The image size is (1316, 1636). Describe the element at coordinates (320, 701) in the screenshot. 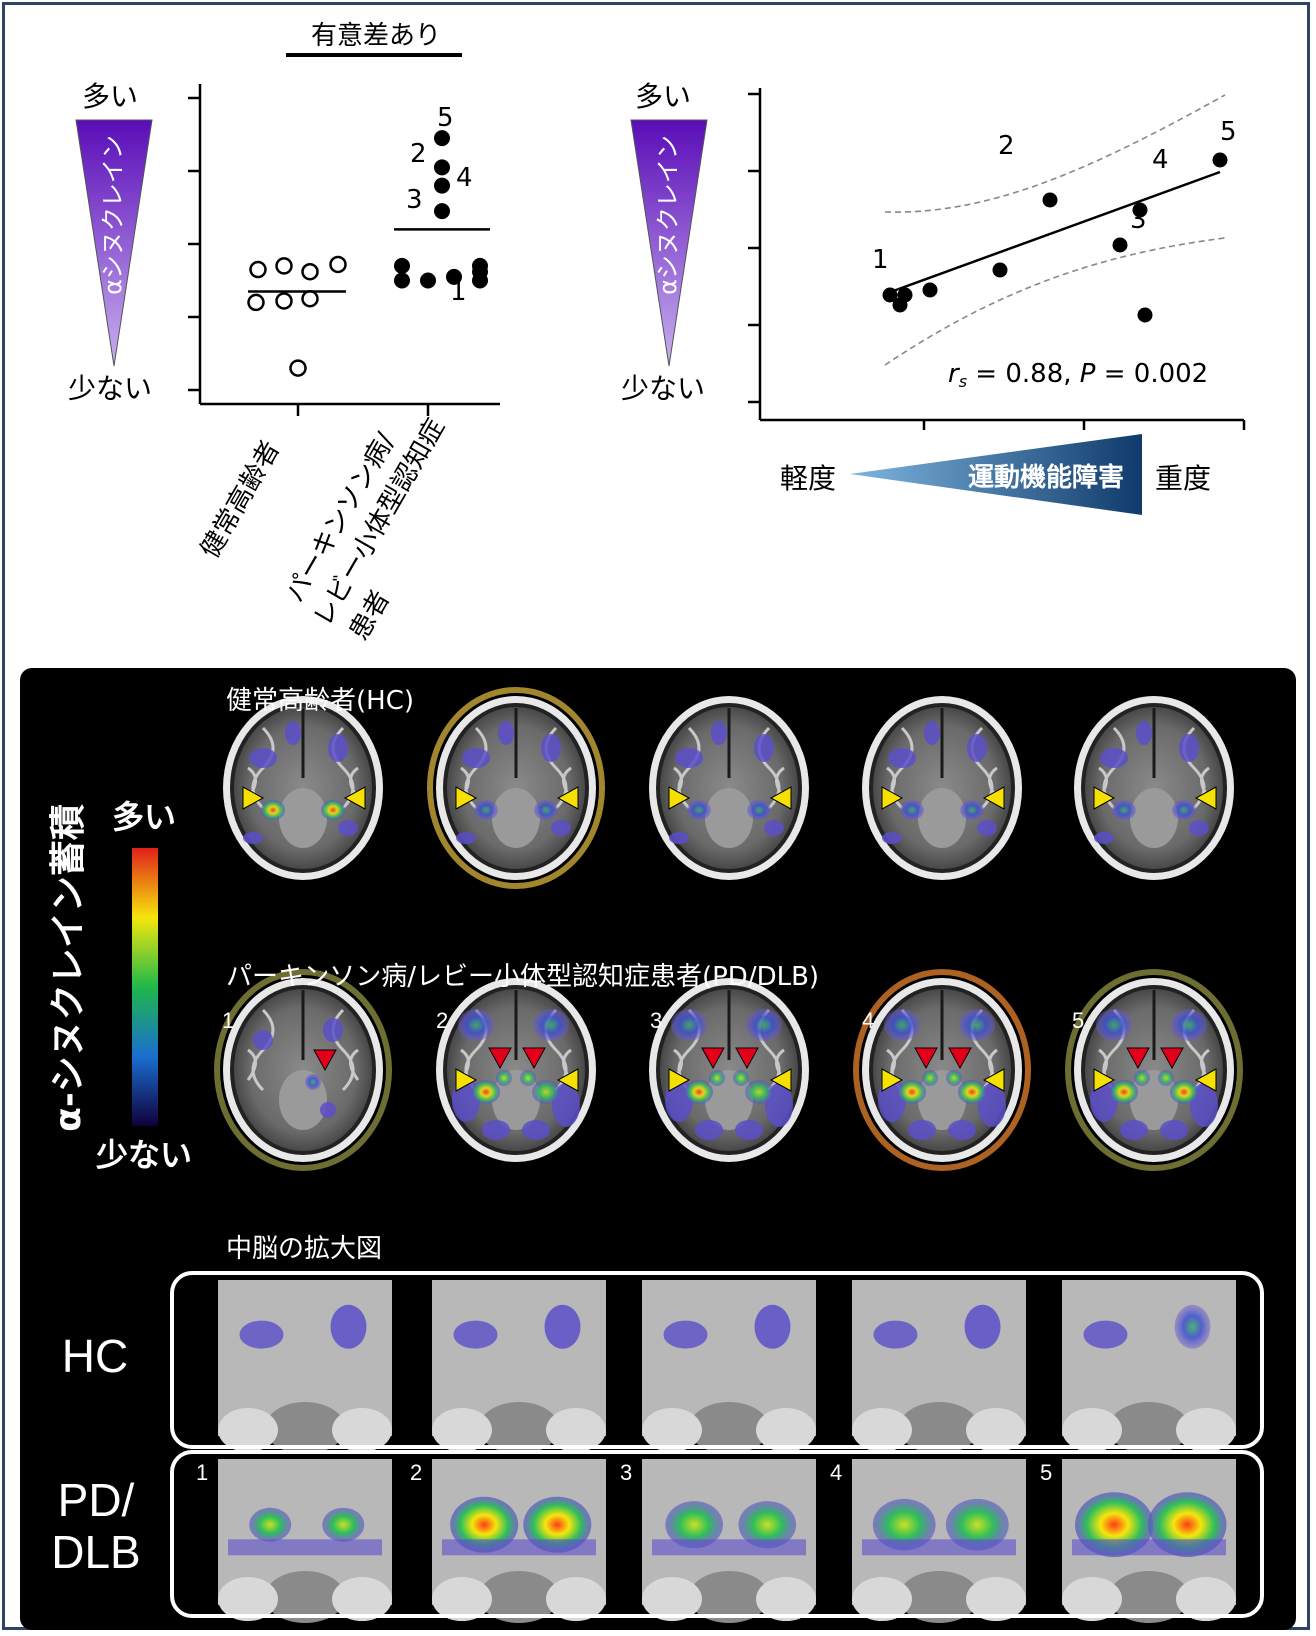

I see `hc-title: 健常高齢者(HC)` at that location.